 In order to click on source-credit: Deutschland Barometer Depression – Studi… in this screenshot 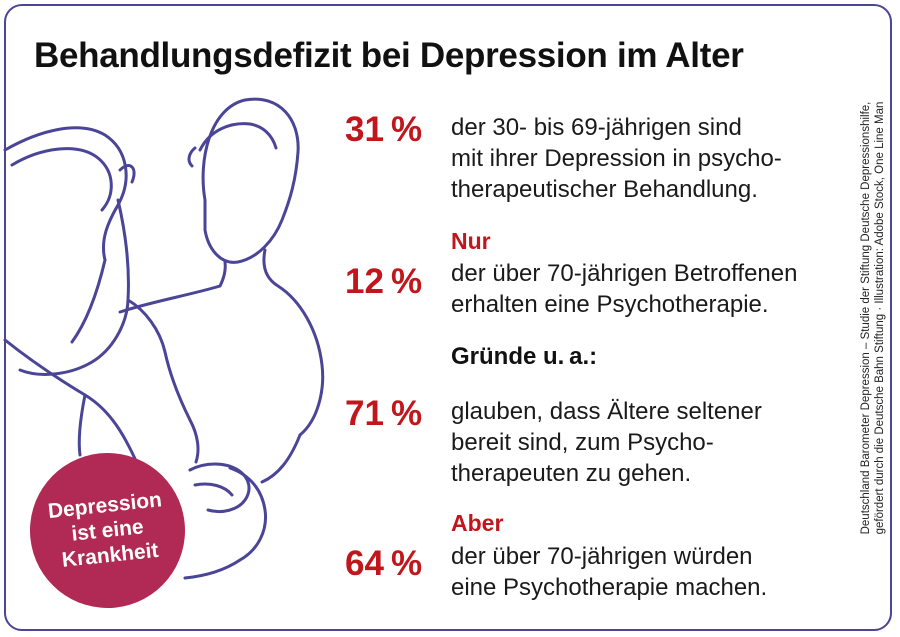, I will do `click(873, 318)`.